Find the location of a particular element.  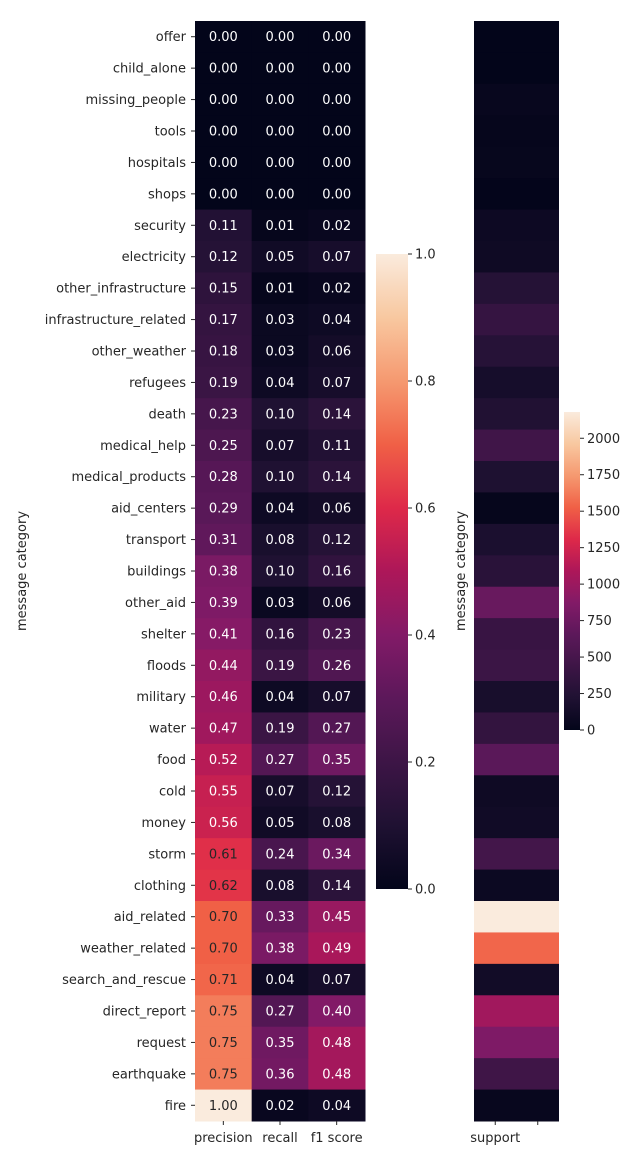

row-label: transport is located at coordinates (156, 540).